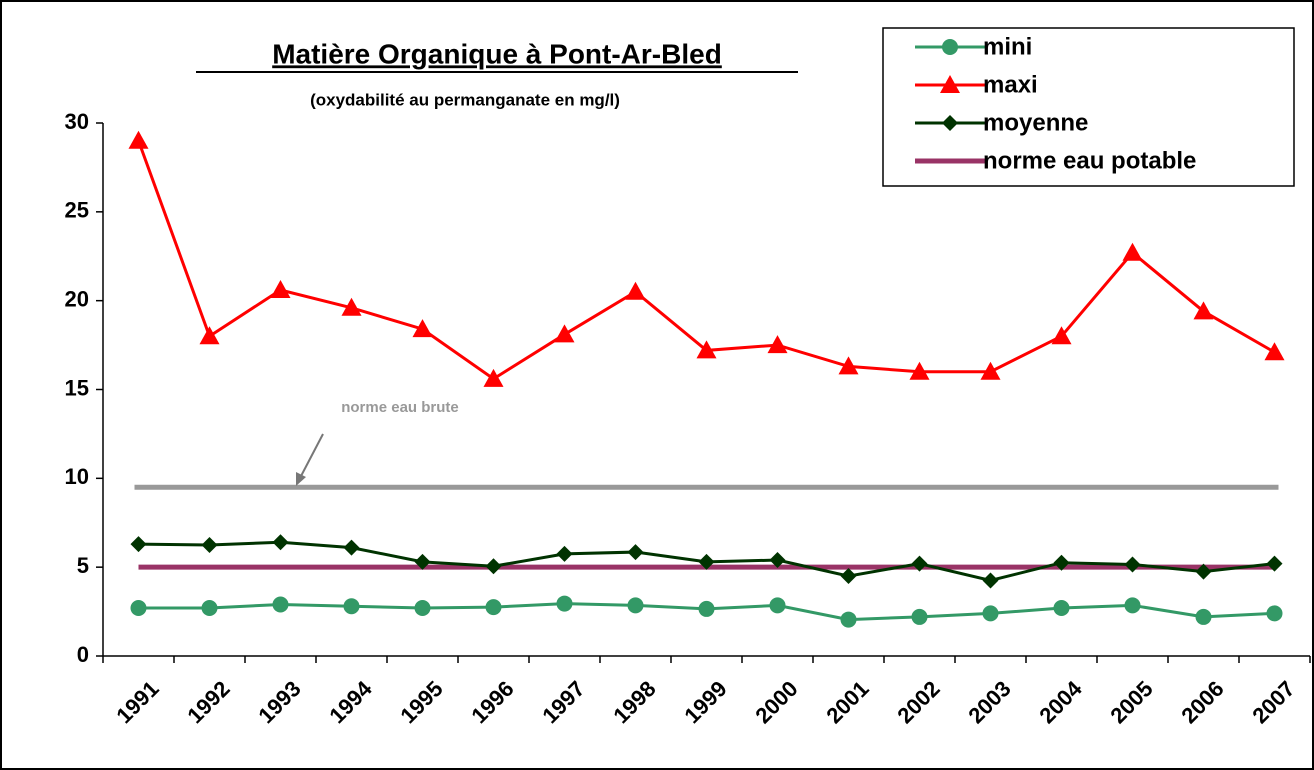  I want to click on y-tick-label: 20, so click(77, 298).